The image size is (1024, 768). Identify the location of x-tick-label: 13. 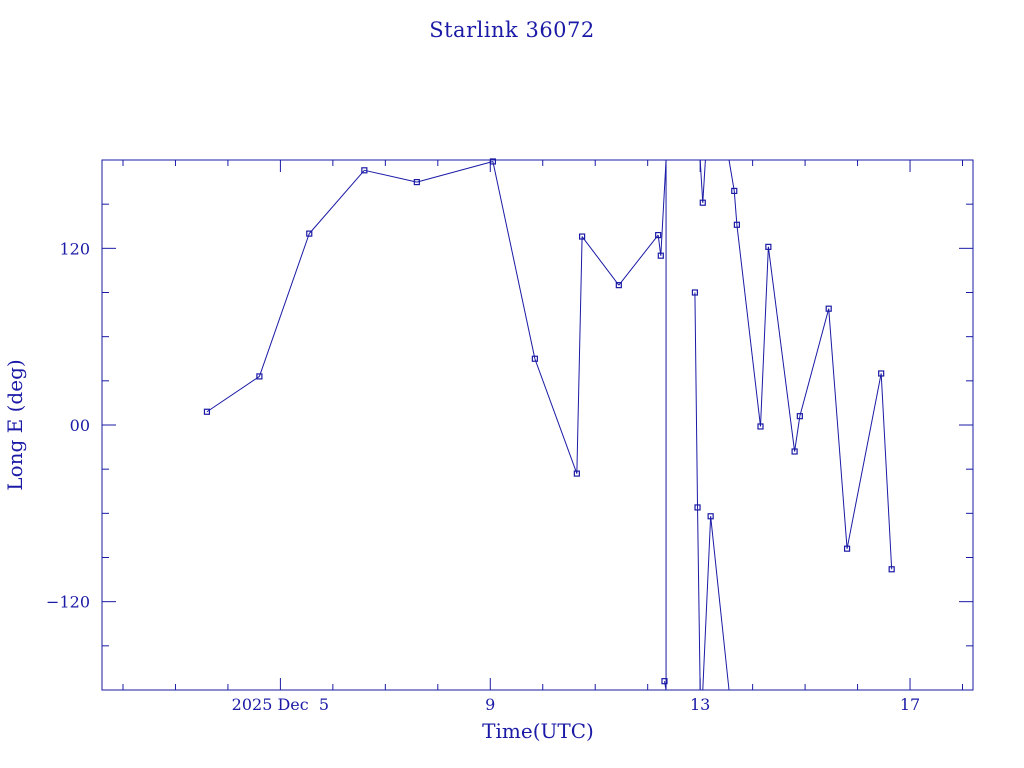
(700, 704).